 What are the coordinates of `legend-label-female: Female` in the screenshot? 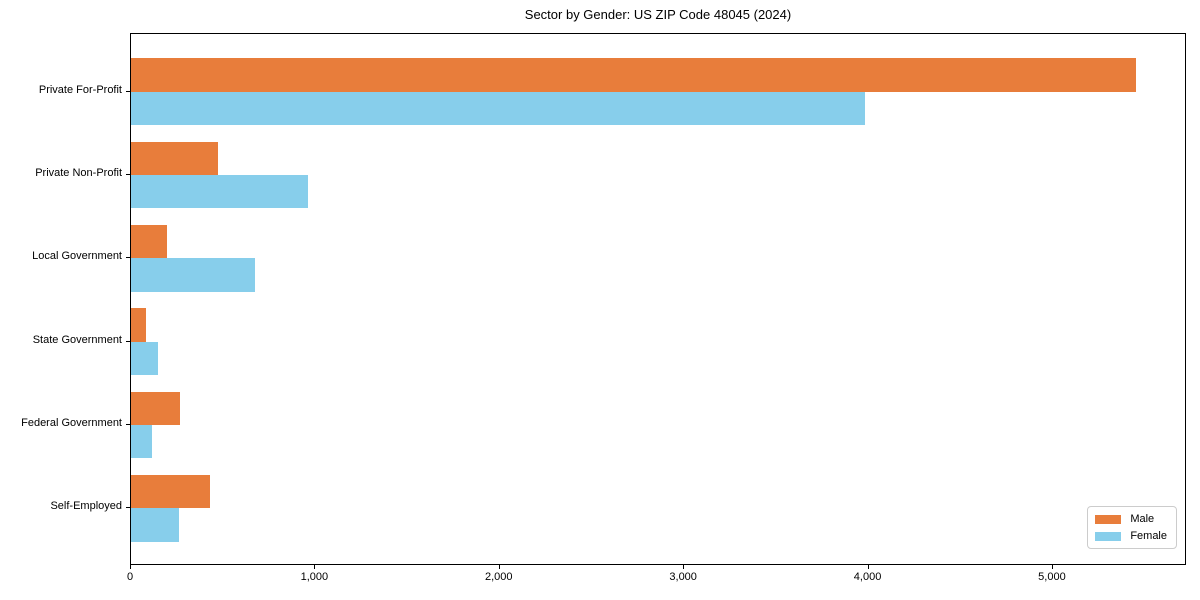 It's located at (1148, 536).